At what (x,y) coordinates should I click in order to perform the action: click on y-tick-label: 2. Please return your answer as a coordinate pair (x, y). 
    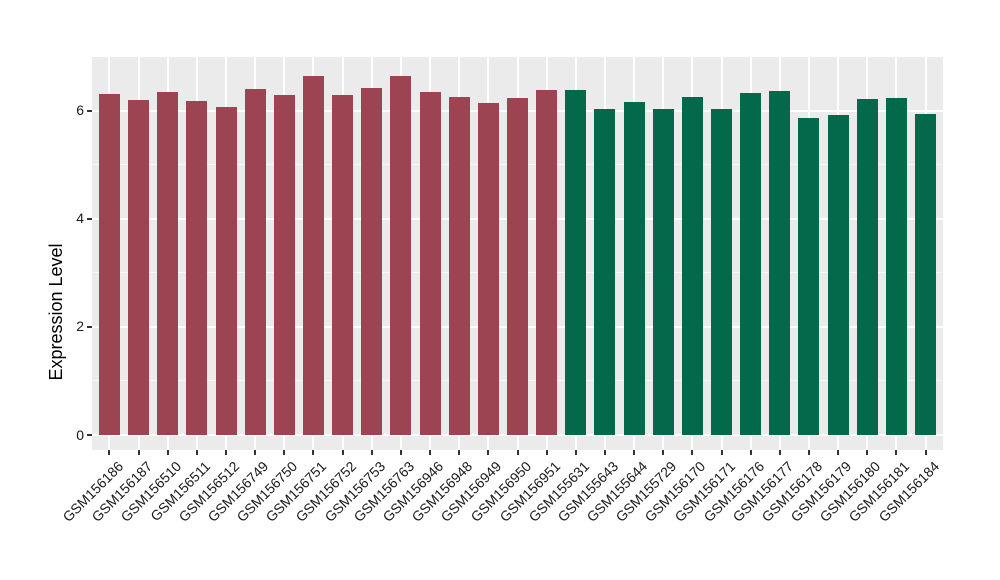
    Looking at the image, I should click on (80, 326).